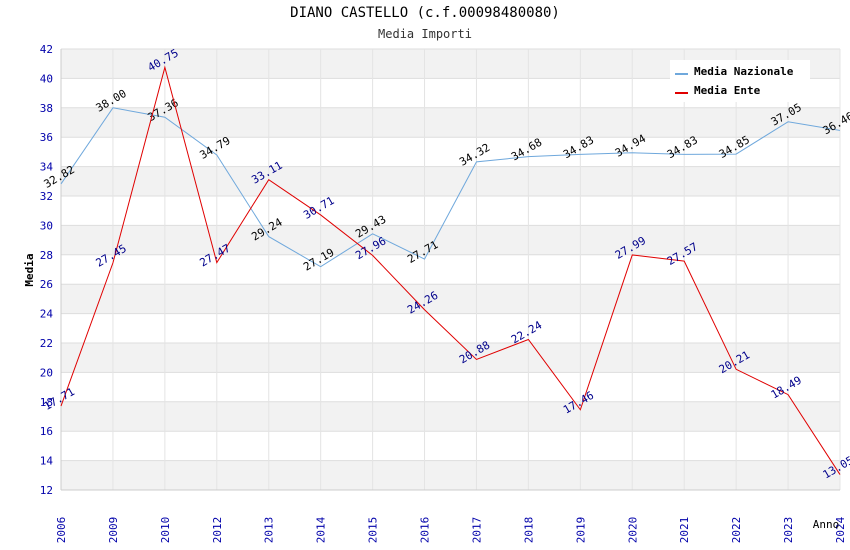 Image resolution: width=850 pixels, height=550 pixels. I want to click on x-tick-label: 2020, so click(632, 530).